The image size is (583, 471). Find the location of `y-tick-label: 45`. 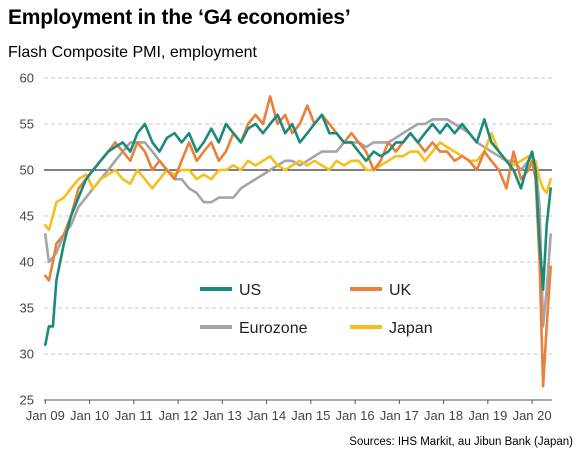

y-tick-label: 45 is located at coordinates (27, 216).